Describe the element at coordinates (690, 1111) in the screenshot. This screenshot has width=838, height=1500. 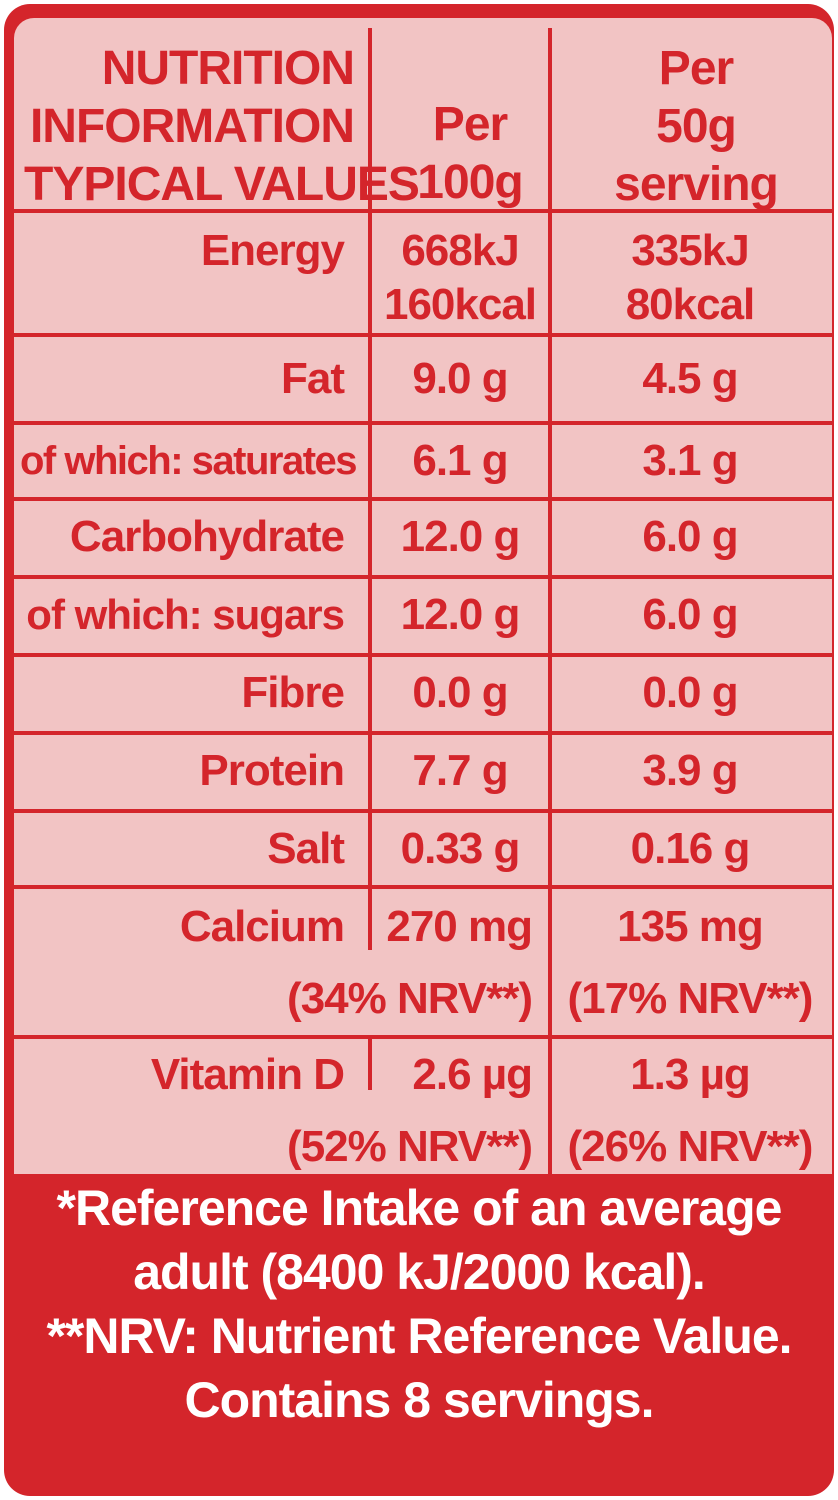
I see `row-vitamin-d-serving: 1.3 µg (26% NRV**)` at that location.